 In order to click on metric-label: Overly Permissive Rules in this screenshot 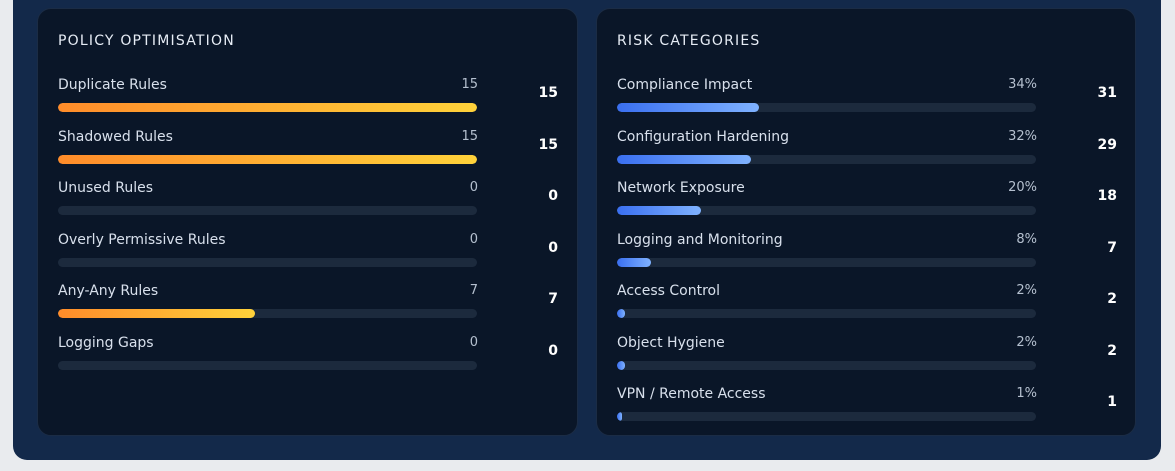, I will do `click(142, 239)`.